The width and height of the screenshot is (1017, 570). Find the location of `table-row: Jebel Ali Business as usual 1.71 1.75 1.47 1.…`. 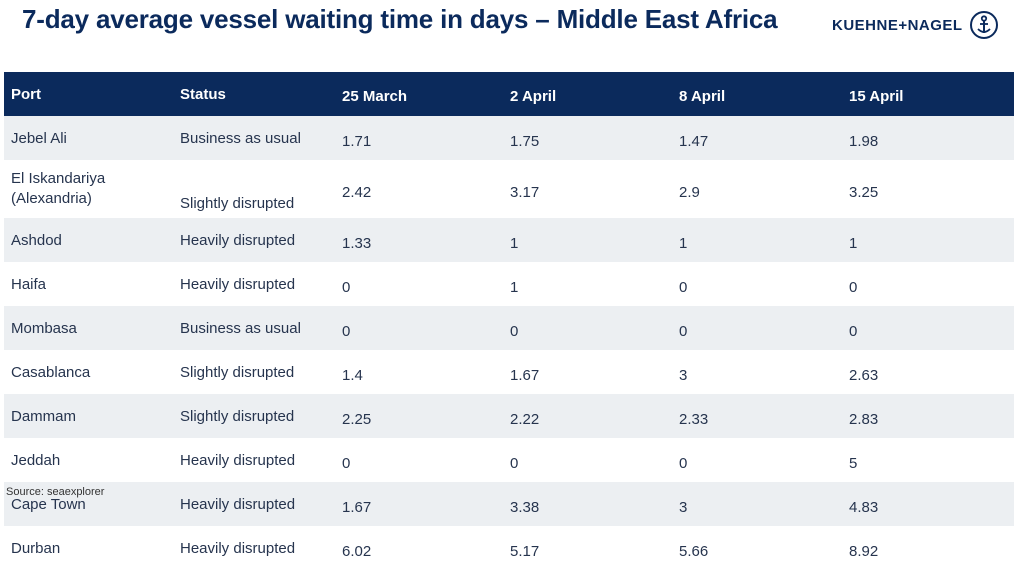

table-row: Jebel Ali Business as usual 1.71 1.75 1.47 1.… is located at coordinates (509, 138).